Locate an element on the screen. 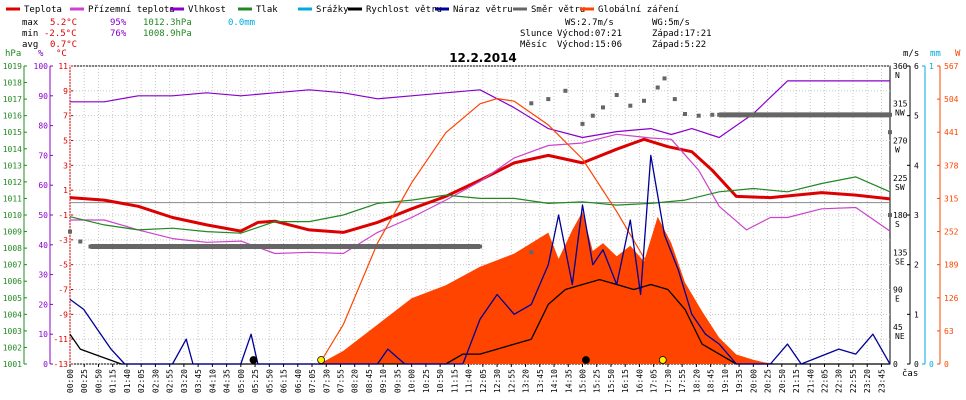 This screenshot has height=400, width=966. x-tick-32: 13:20 is located at coordinates (526, 381).